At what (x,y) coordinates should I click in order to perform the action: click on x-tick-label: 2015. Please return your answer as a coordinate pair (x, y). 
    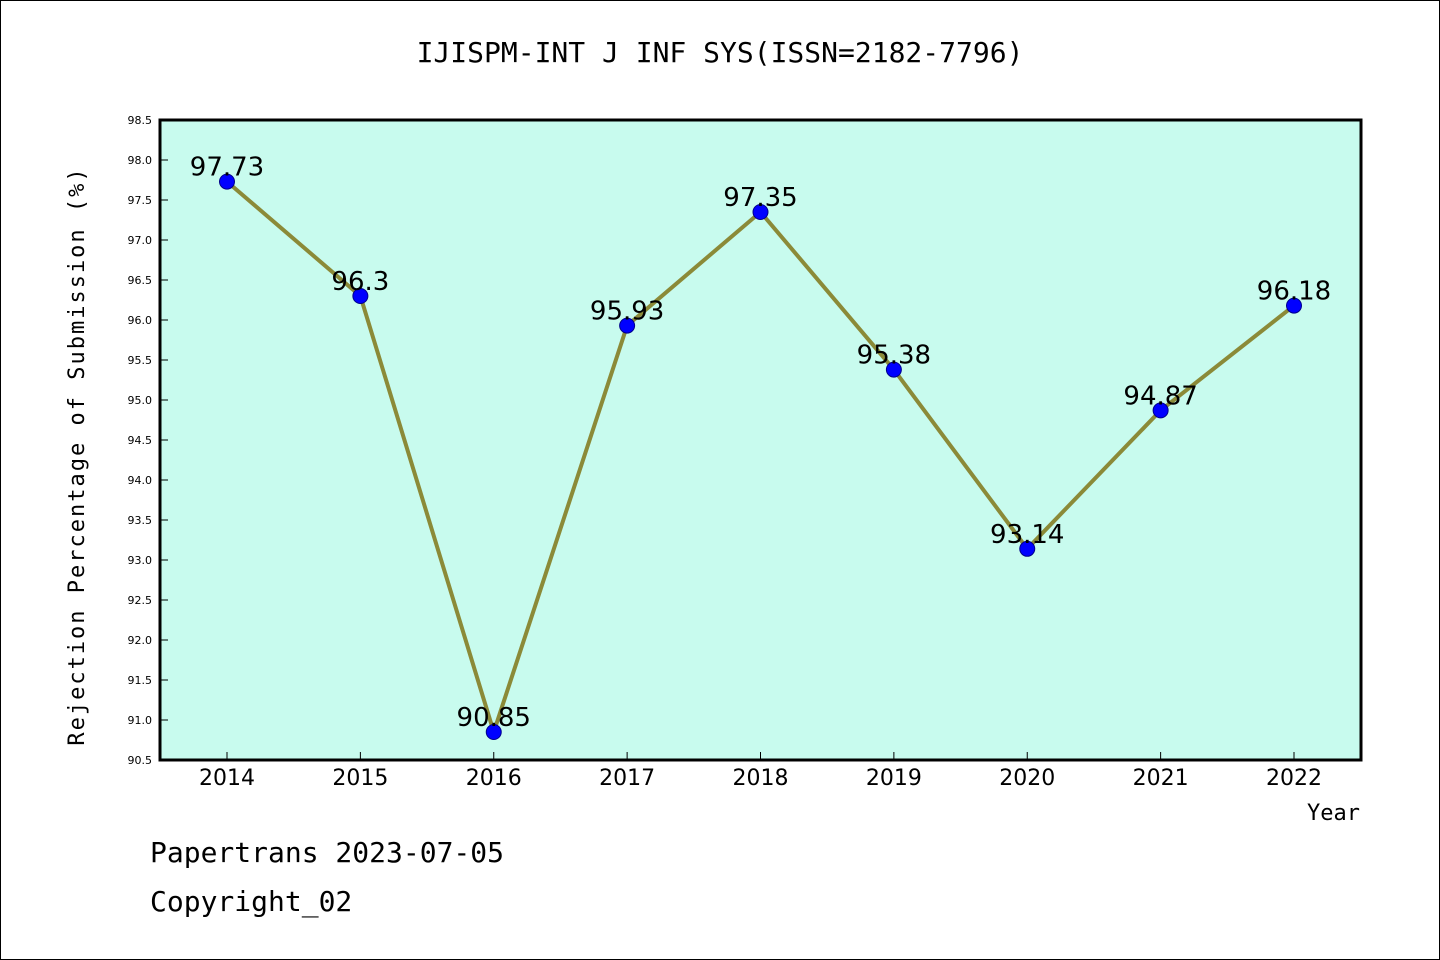
    Looking at the image, I should click on (360, 778).